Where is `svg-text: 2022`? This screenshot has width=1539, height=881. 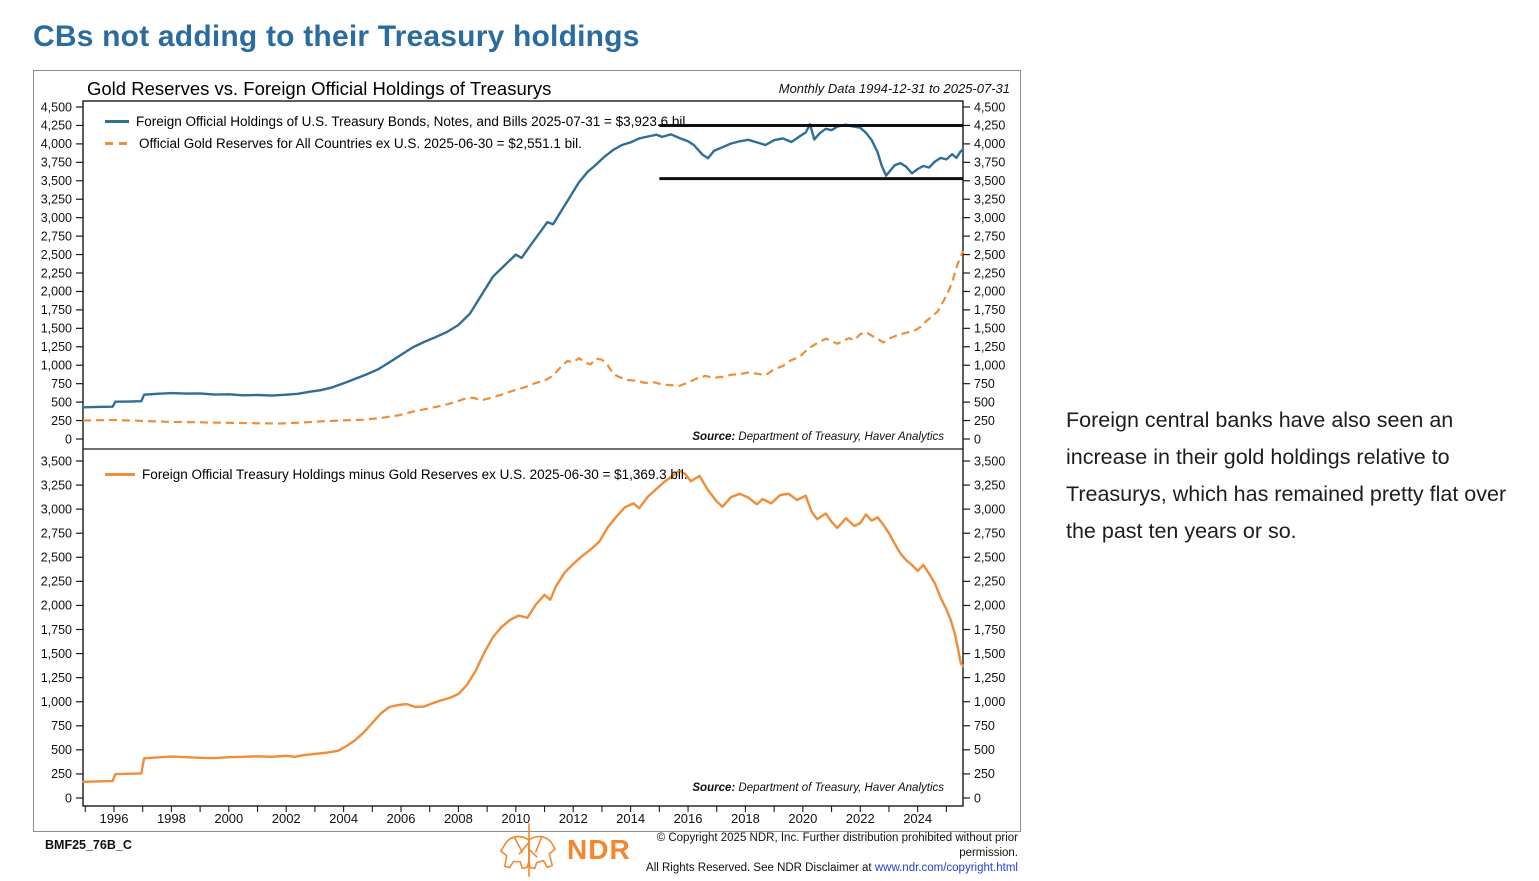 svg-text: 2022 is located at coordinates (860, 818).